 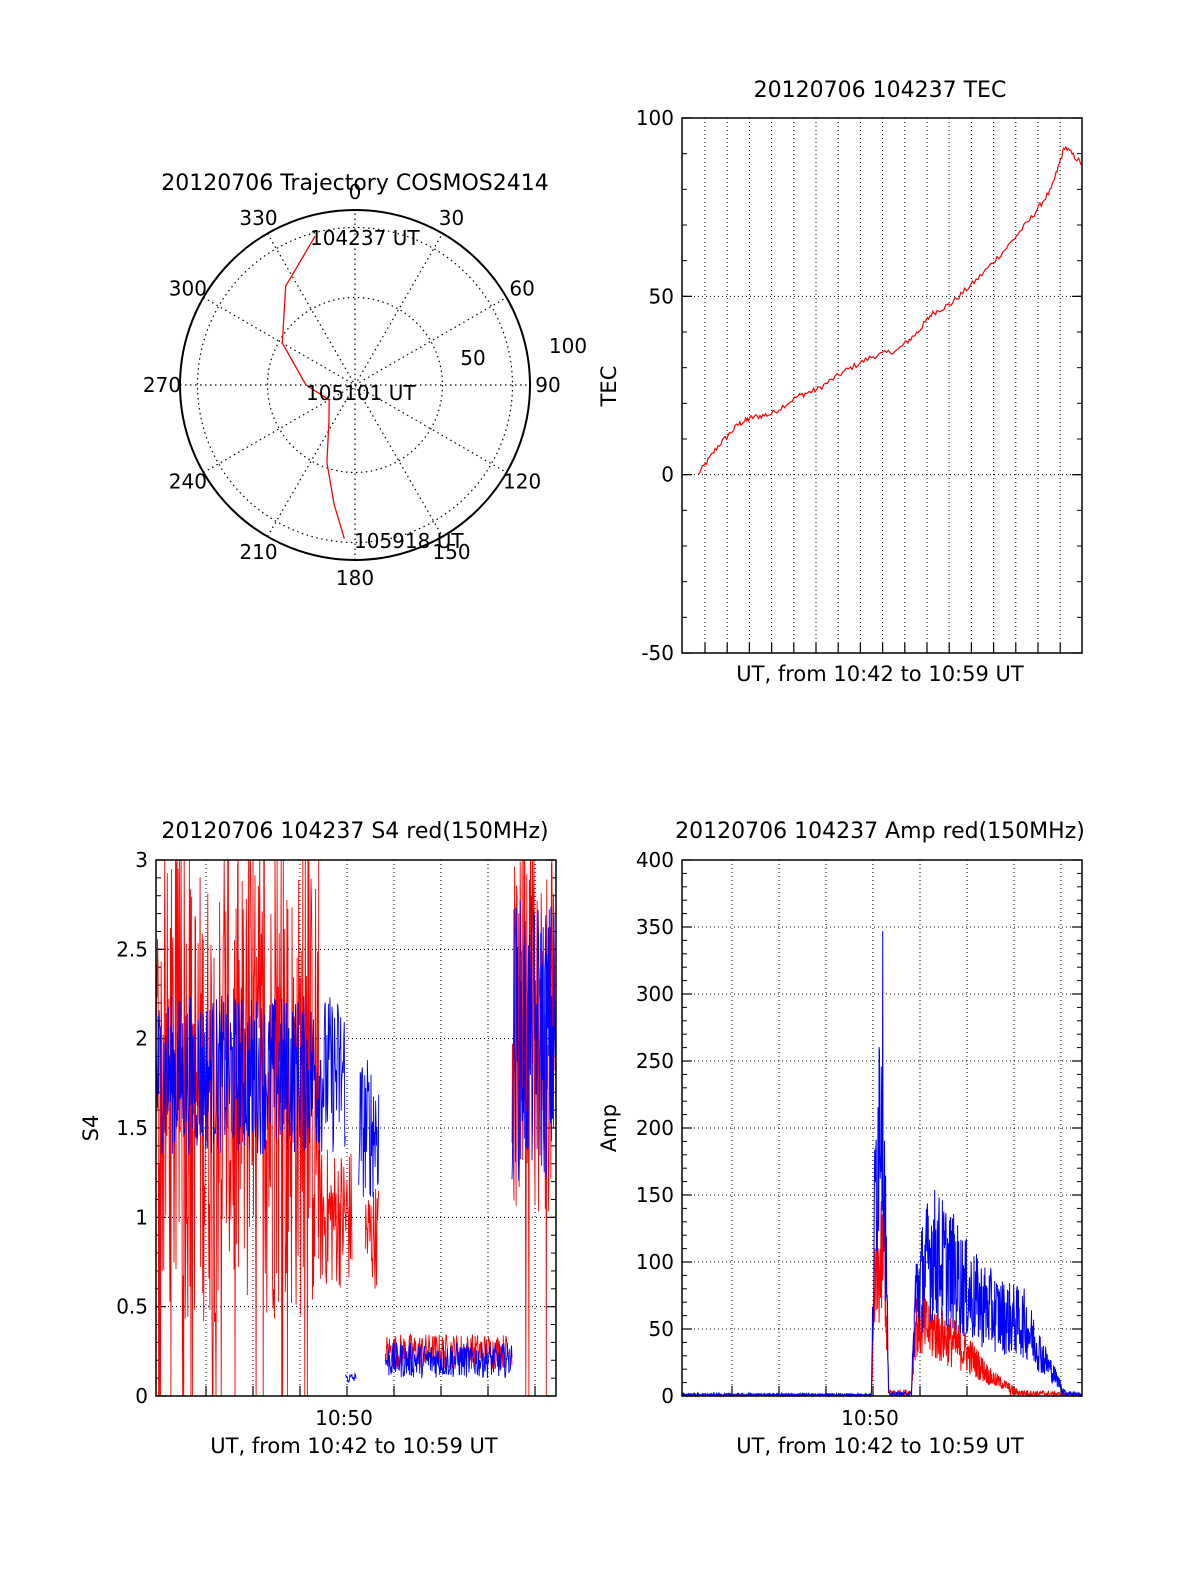 What do you see at coordinates (258, 552) in the screenshot?
I see `azimuth-label: 210` at bounding box center [258, 552].